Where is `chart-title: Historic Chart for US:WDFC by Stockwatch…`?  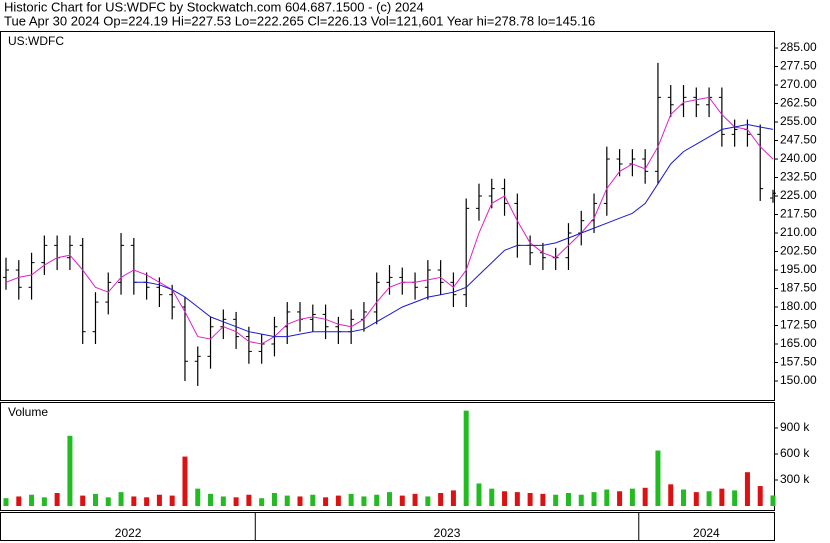 chart-title: Historic Chart for US:WDFC by Stockwatch… is located at coordinates (214, 7).